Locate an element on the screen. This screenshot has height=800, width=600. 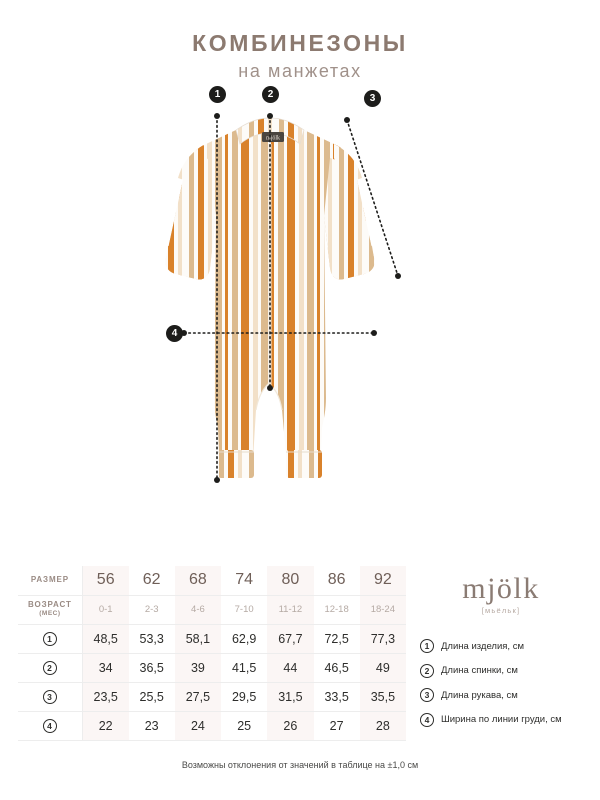
legend-label: Ширина по линии груди, см is located at coordinates (501, 719).